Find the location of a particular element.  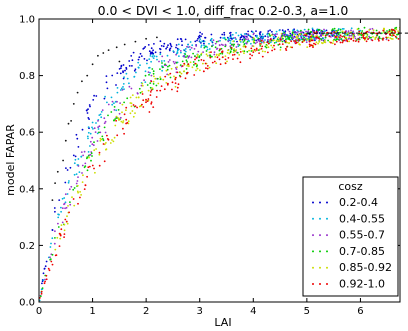

legend-title: cosz is located at coordinates (350, 186).